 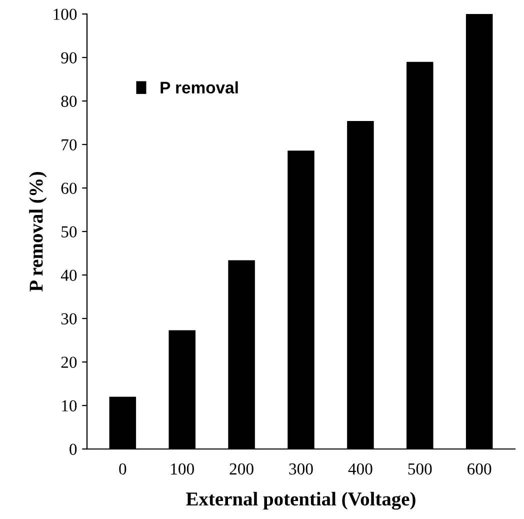 What do you see at coordinates (73, 449) in the screenshot?
I see `y-tick-label: 0` at bounding box center [73, 449].